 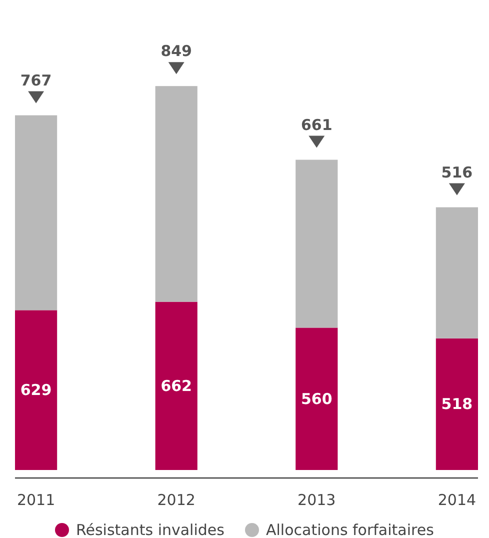 I want to click on data-label: 767, so click(x=36, y=80).